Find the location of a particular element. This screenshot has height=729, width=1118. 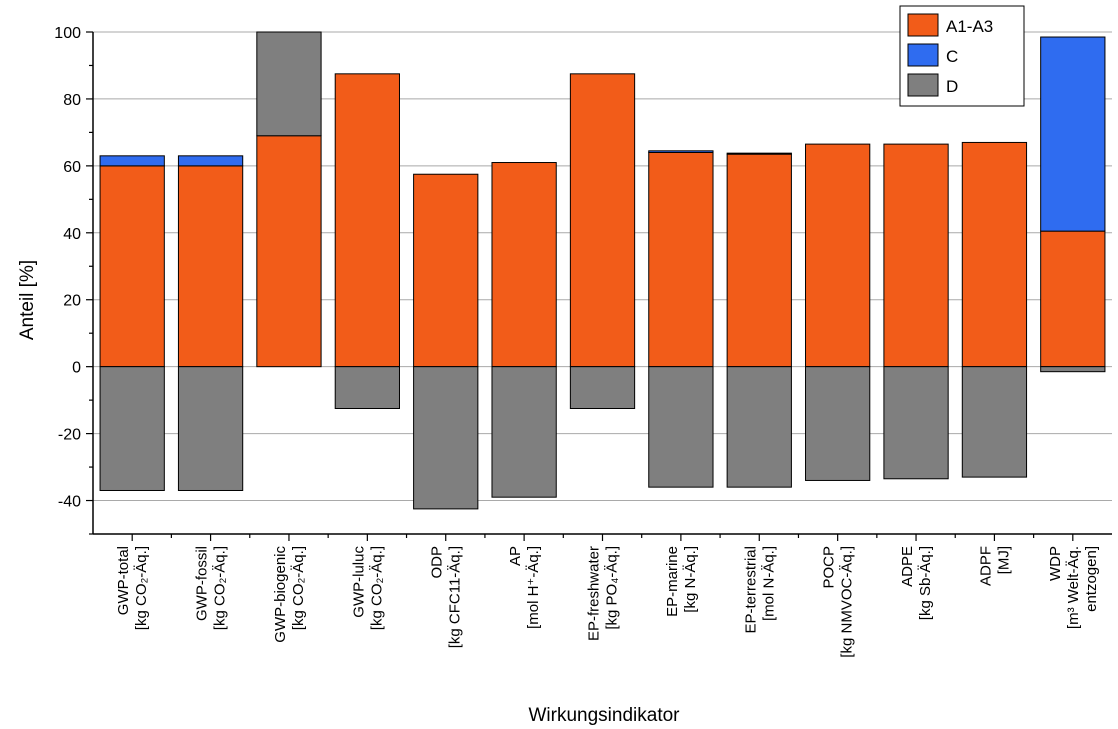

bar-a1-a3-wdp is located at coordinates (1073, 299).